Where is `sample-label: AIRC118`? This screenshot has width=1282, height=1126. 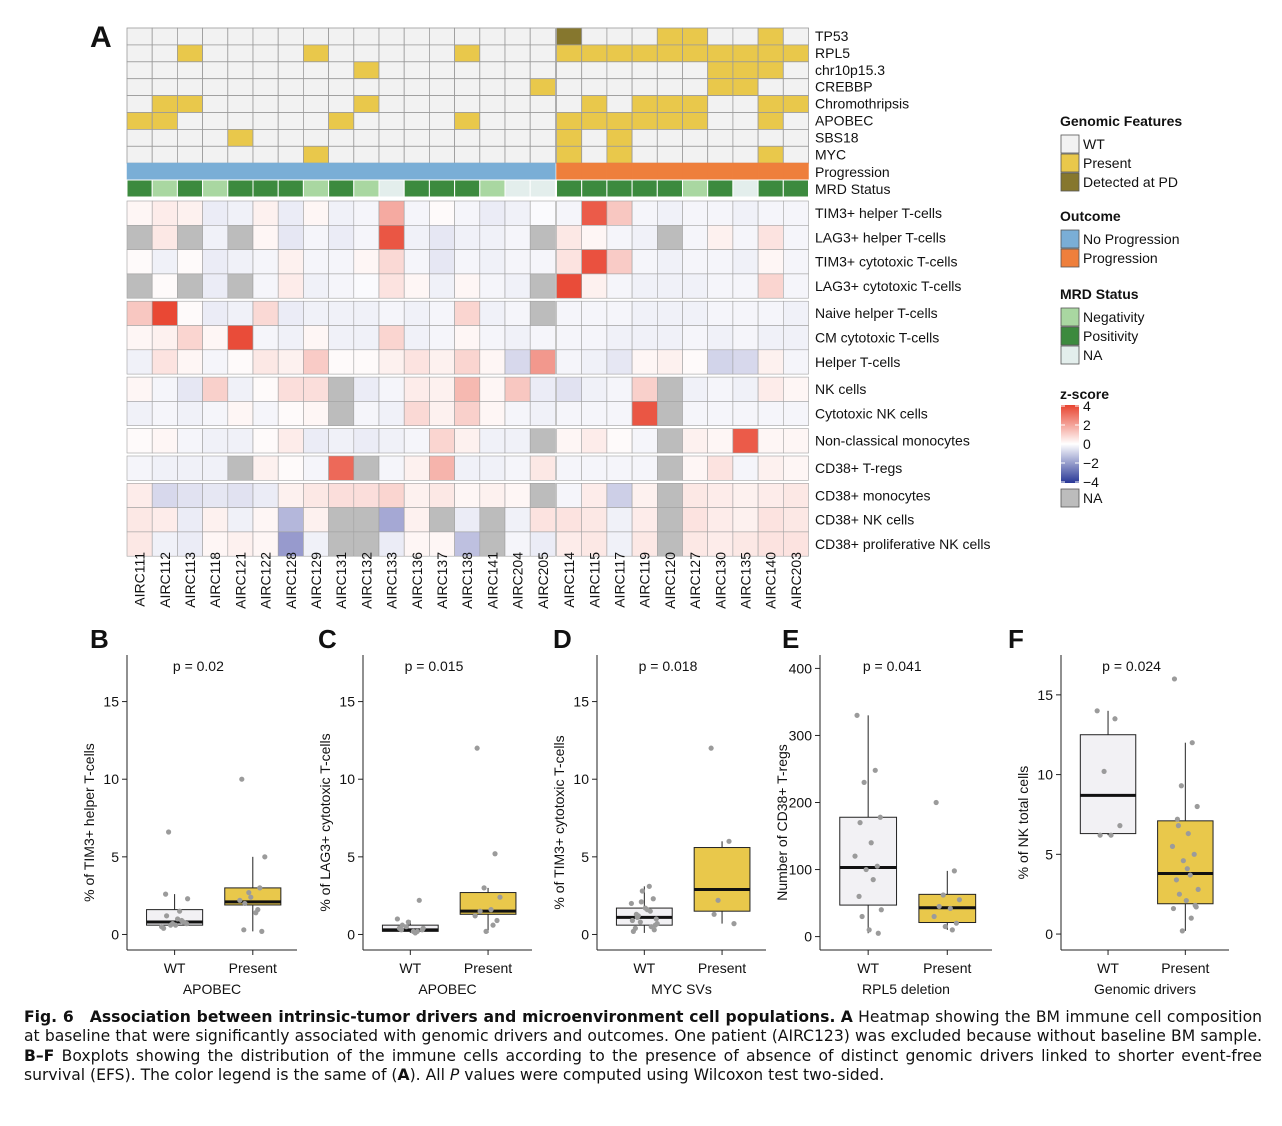
sample-label: AIRC118 is located at coordinates (215, 580).